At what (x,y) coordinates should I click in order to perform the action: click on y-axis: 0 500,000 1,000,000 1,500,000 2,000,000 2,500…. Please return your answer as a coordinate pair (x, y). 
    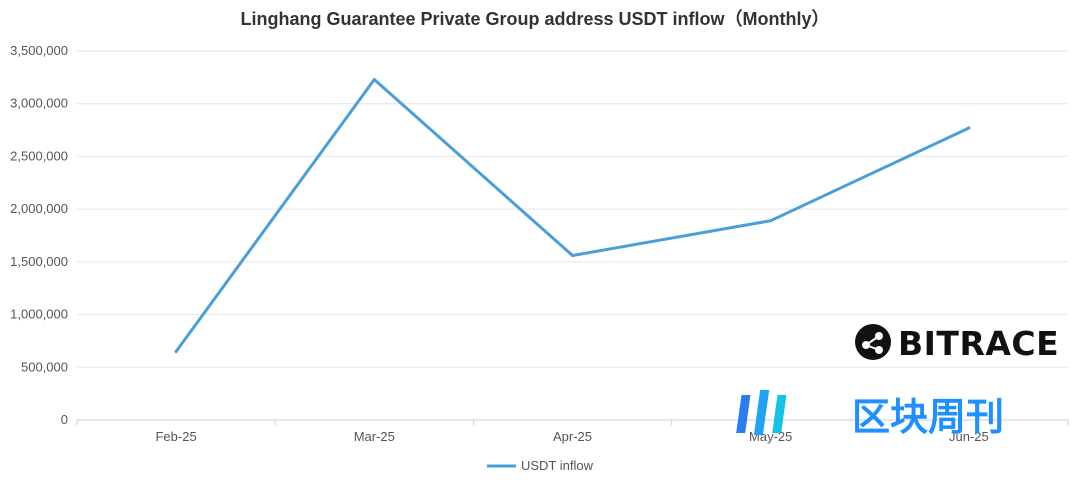
    Looking at the image, I should click on (39, 235).